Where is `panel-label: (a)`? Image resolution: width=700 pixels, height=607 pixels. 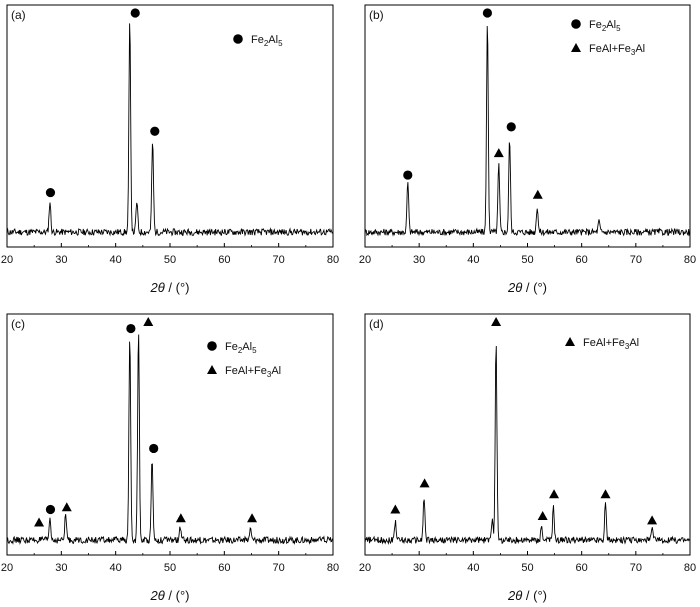
panel-label: (a) is located at coordinates (18, 15).